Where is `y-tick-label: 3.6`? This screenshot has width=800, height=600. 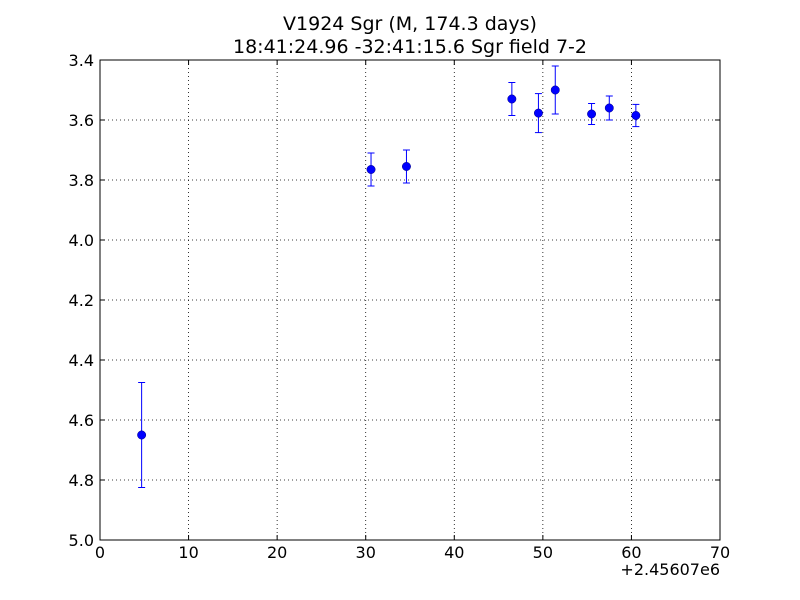
y-tick-label: 3.6 is located at coordinates (81, 120).